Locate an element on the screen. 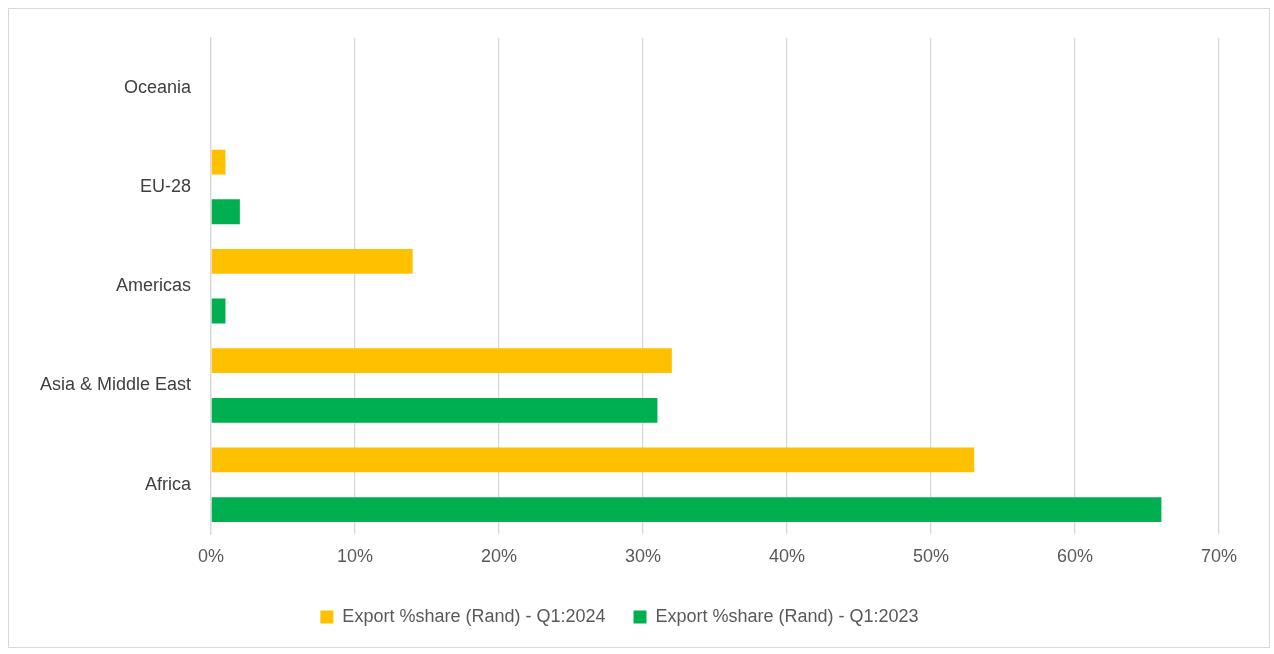 Image resolution: width=1274 pixels, height=654 pixels. x-tick-label: 70% is located at coordinates (1219, 556).